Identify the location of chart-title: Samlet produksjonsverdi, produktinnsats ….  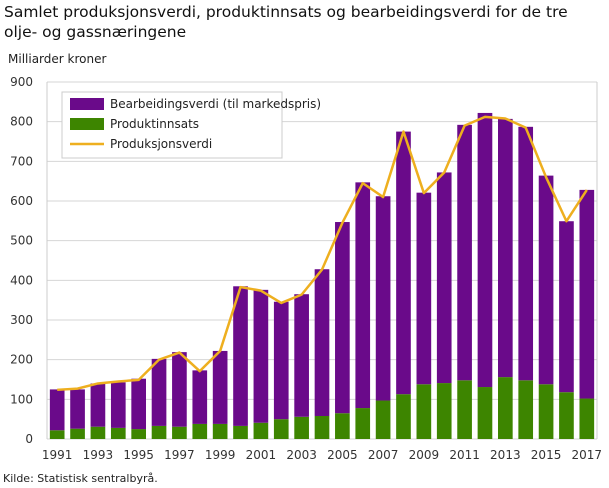
(286, 22).